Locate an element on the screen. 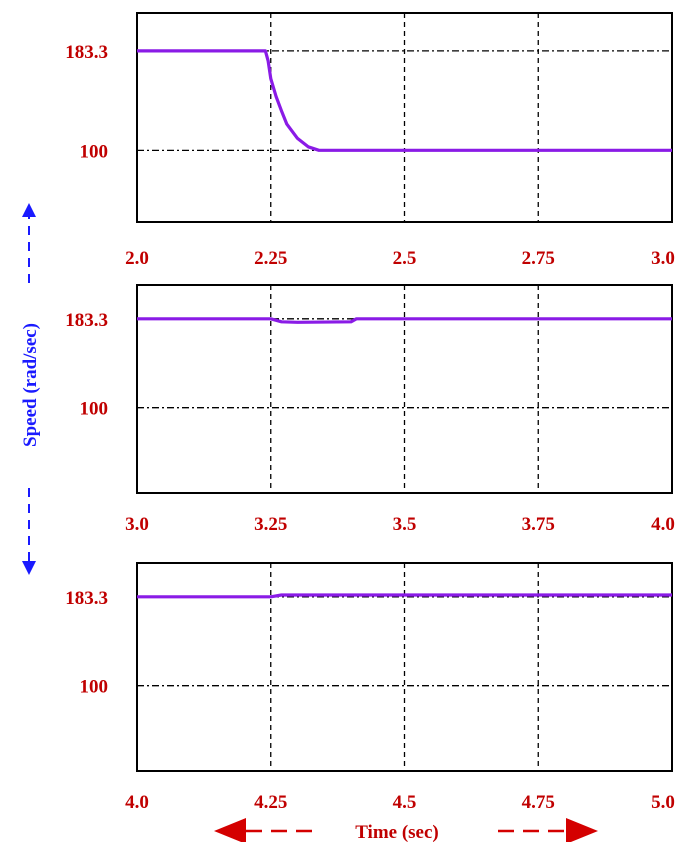 This screenshot has width=681, height=842. x-tick-label: 5.0 is located at coordinates (663, 802).